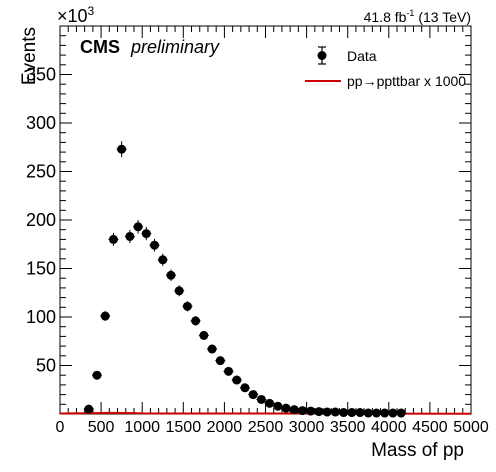 Image resolution: width=496 pixels, height=472 pixels. What do you see at coordinates (385, 67) in the screenshot?
I see `legend: Data pp→ppttbar x 1000` at bounding box center [385, 67].